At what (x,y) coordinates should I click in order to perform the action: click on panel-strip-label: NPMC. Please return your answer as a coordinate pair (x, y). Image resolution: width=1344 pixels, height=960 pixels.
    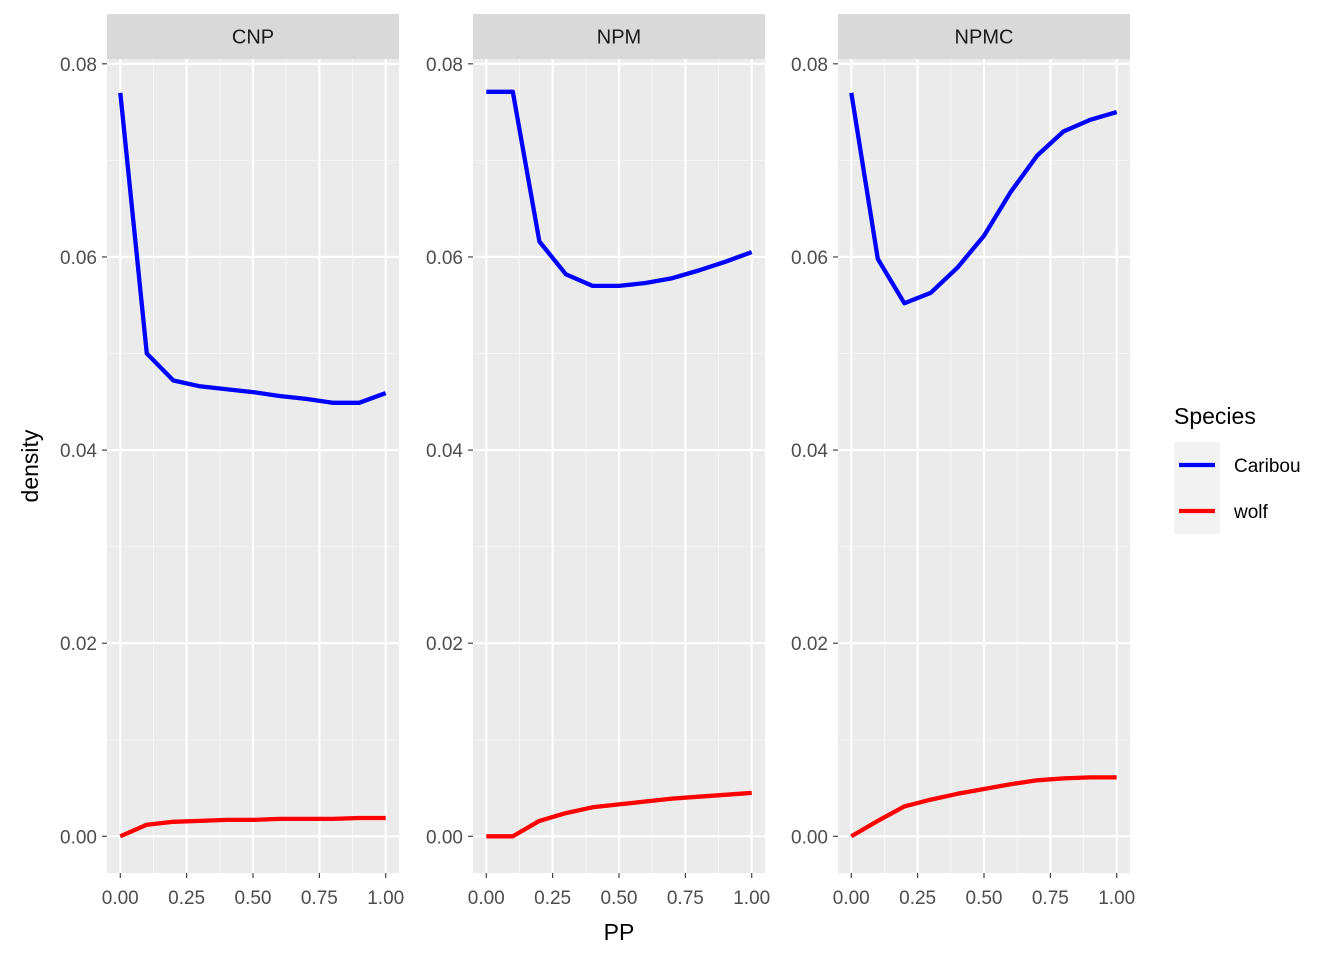
    Looking at the image, I should click on (984, 38).